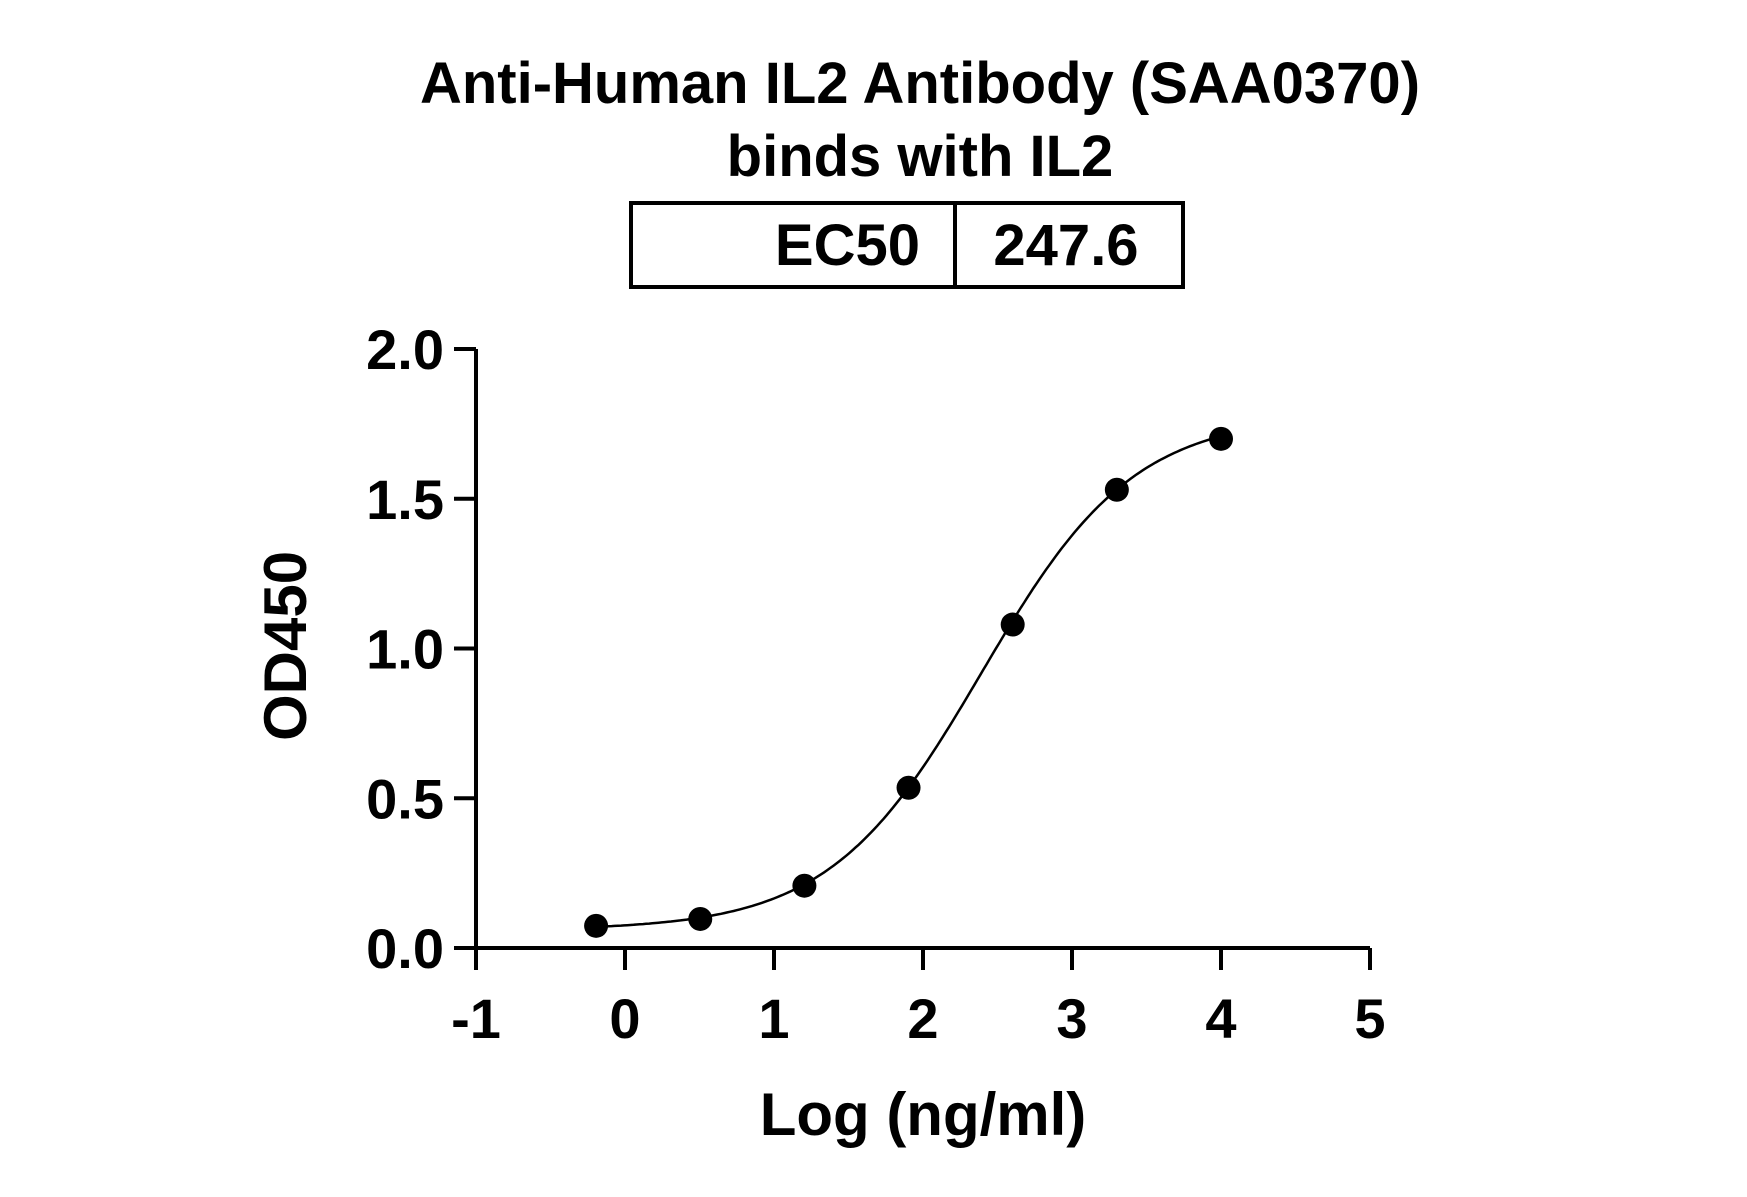 Image resolution: width=1747 pixels, height=1197 pixels. Describe the element at coordinates (285, 646) in the screenshot. I see `y-axis-label: OD450` at that location.